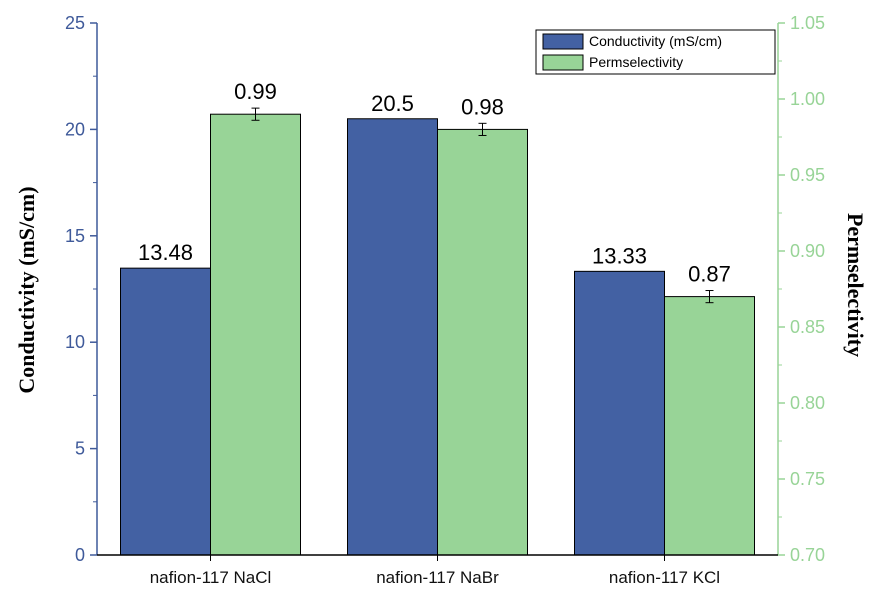 This screenshot has width=875, height=592. Describe the element at coordinates (807, 175) in the screenshot. I see `y2-tick-label-5: 0.95` at that location.